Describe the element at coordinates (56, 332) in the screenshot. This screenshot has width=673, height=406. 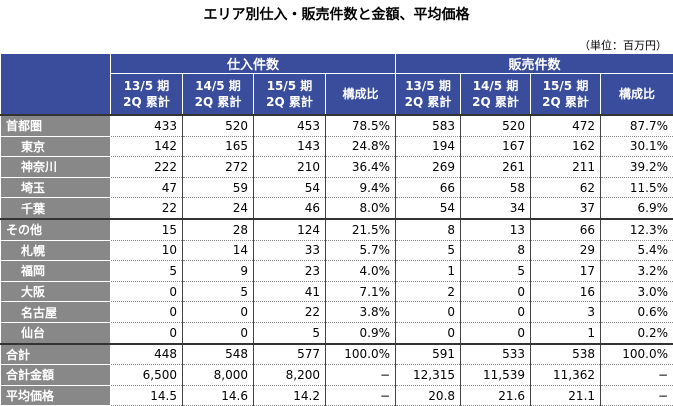
I see `row-label: 仙台` at that location.